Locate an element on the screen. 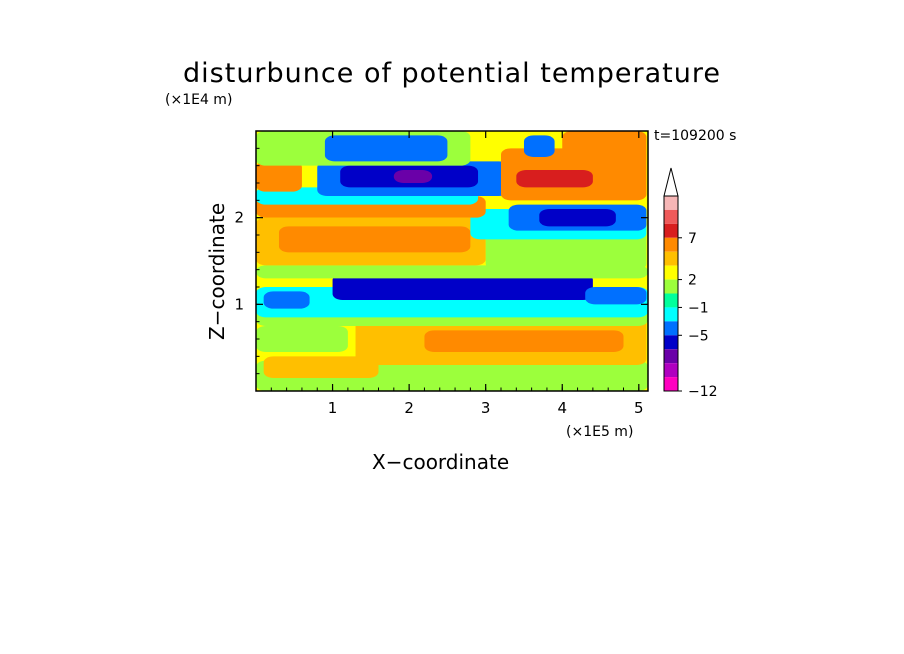 Image resolution: width=904 pixels, height=654 pixels. x-tick-label: 2 is located at coordinates (409, 408).